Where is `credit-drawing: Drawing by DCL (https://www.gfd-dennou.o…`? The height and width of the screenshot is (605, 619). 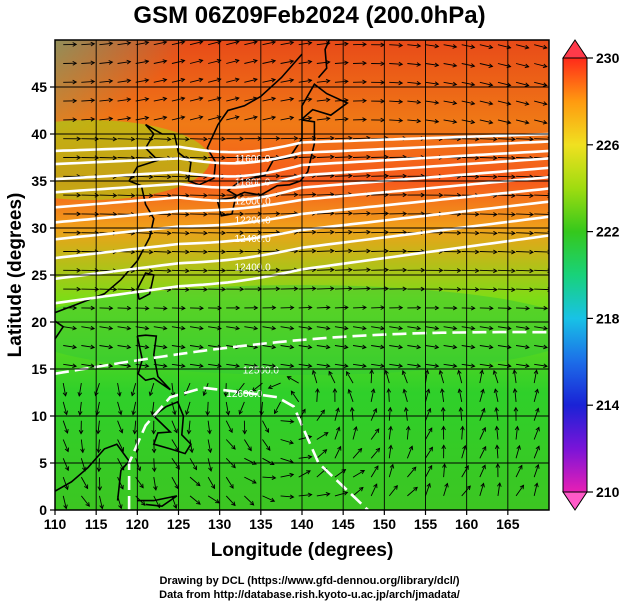
credit-drawing: Drawing by DCL (https://www.gfd-dennou.o… is located at coordinates (309, 581).